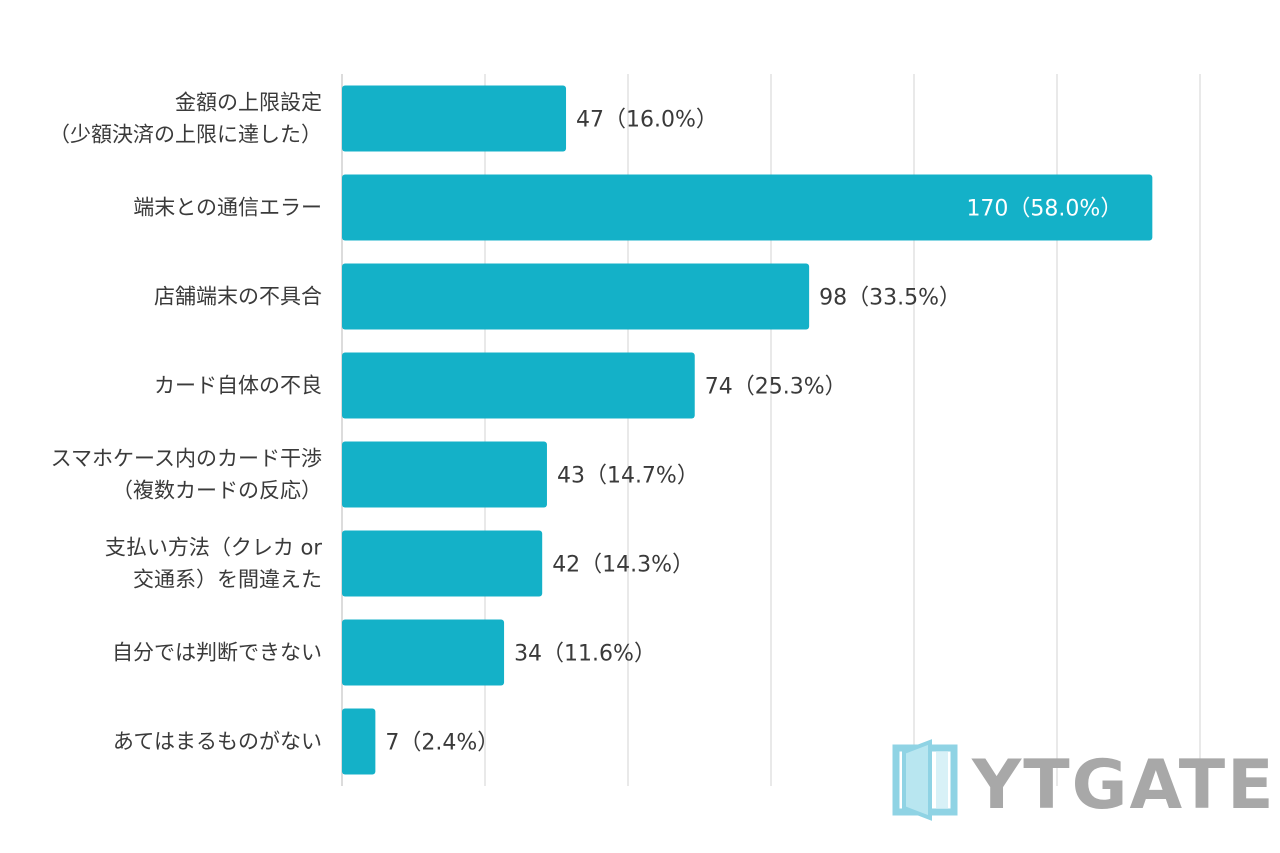 Image resolution: width=1280 pixels, height=853 pixels. What do you see at coordinates (186, 459) in the screenshot?
I see `category-label: スマホケース内のカード干渉` at bounding box center [186, 459].